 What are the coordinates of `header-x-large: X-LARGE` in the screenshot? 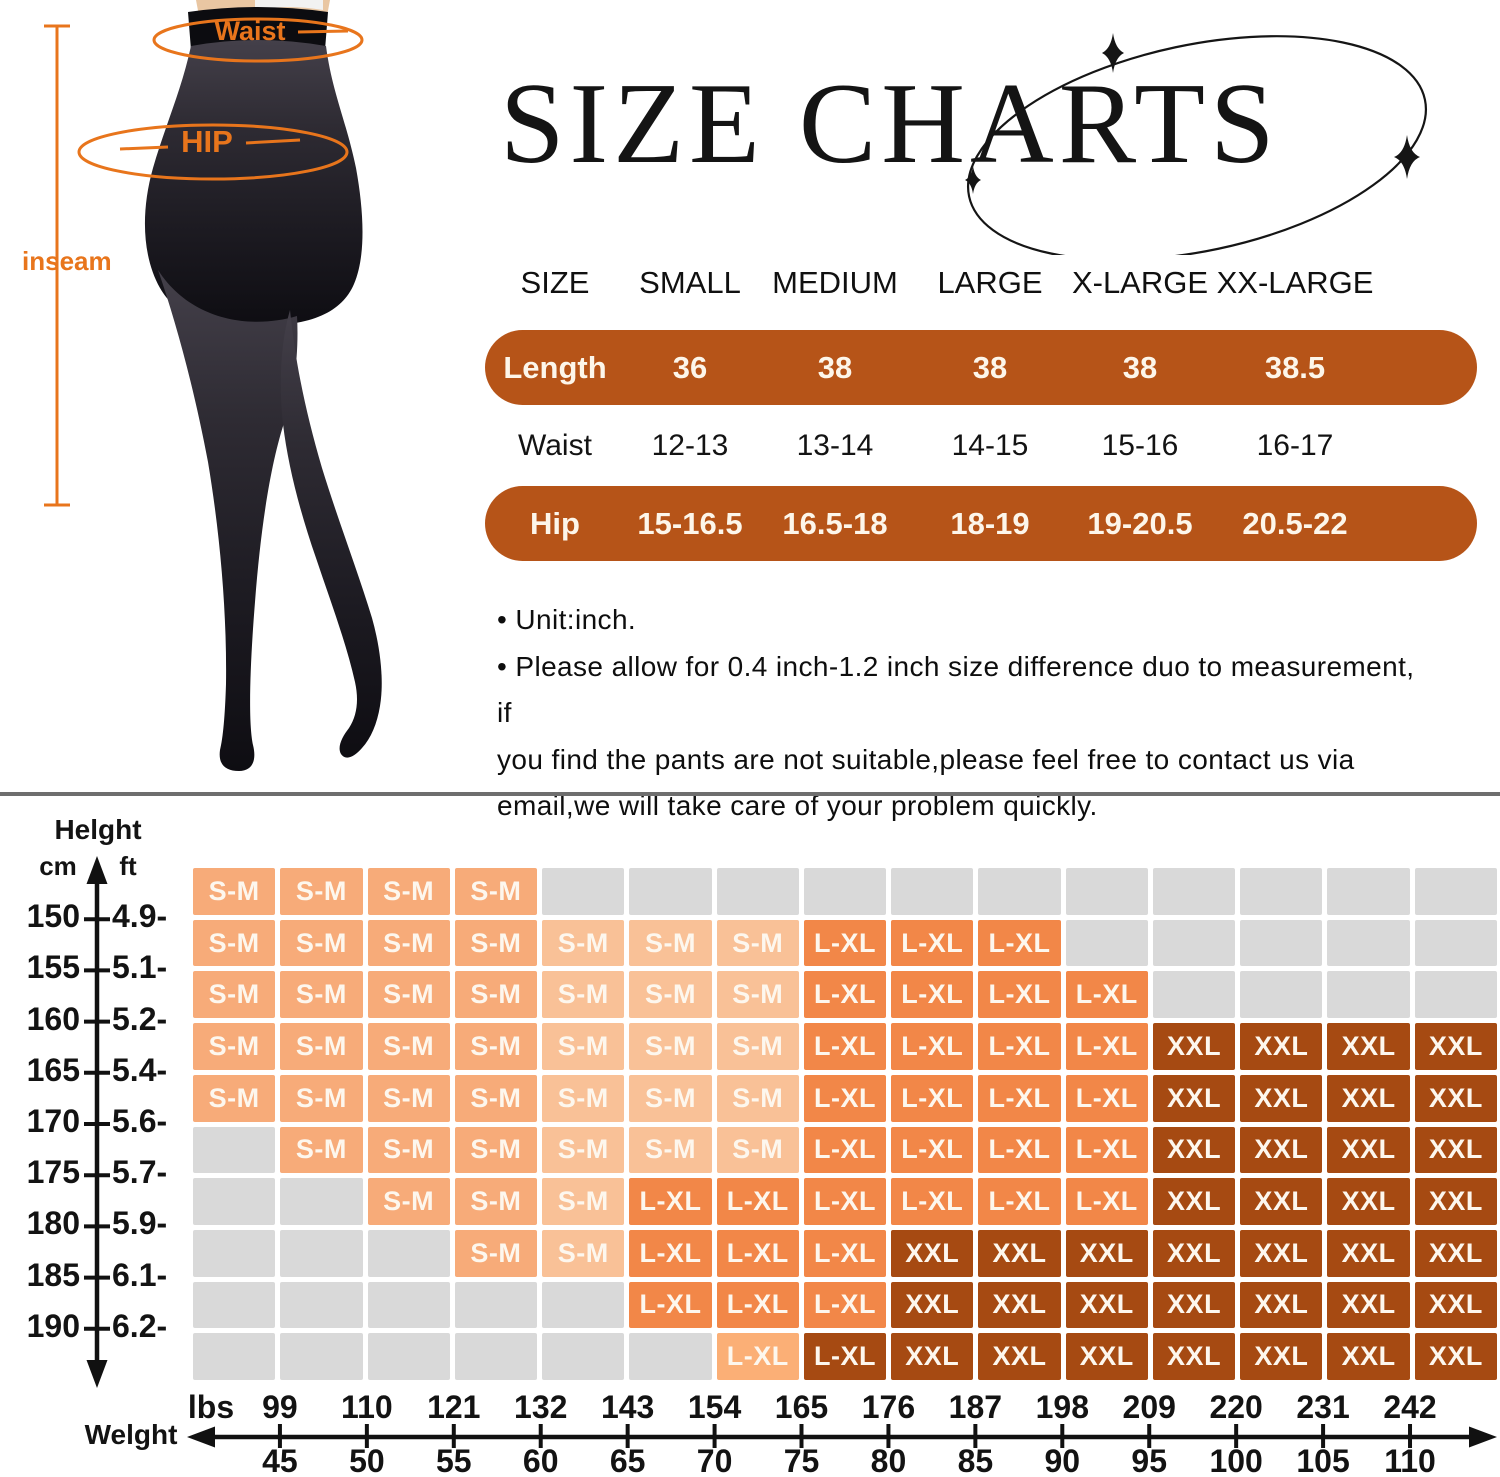 It's located at (1140, 282).